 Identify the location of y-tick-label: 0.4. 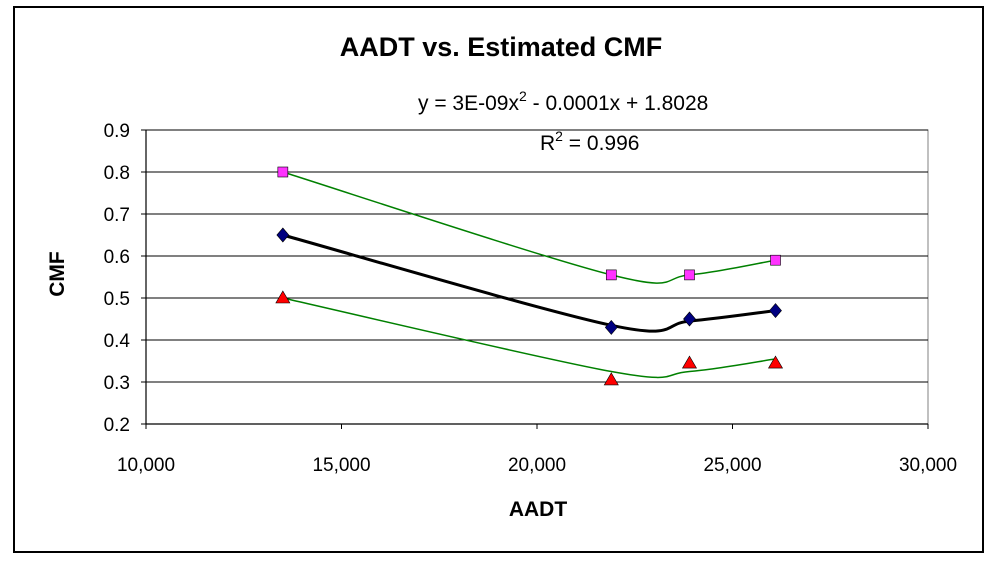
(117, 341).